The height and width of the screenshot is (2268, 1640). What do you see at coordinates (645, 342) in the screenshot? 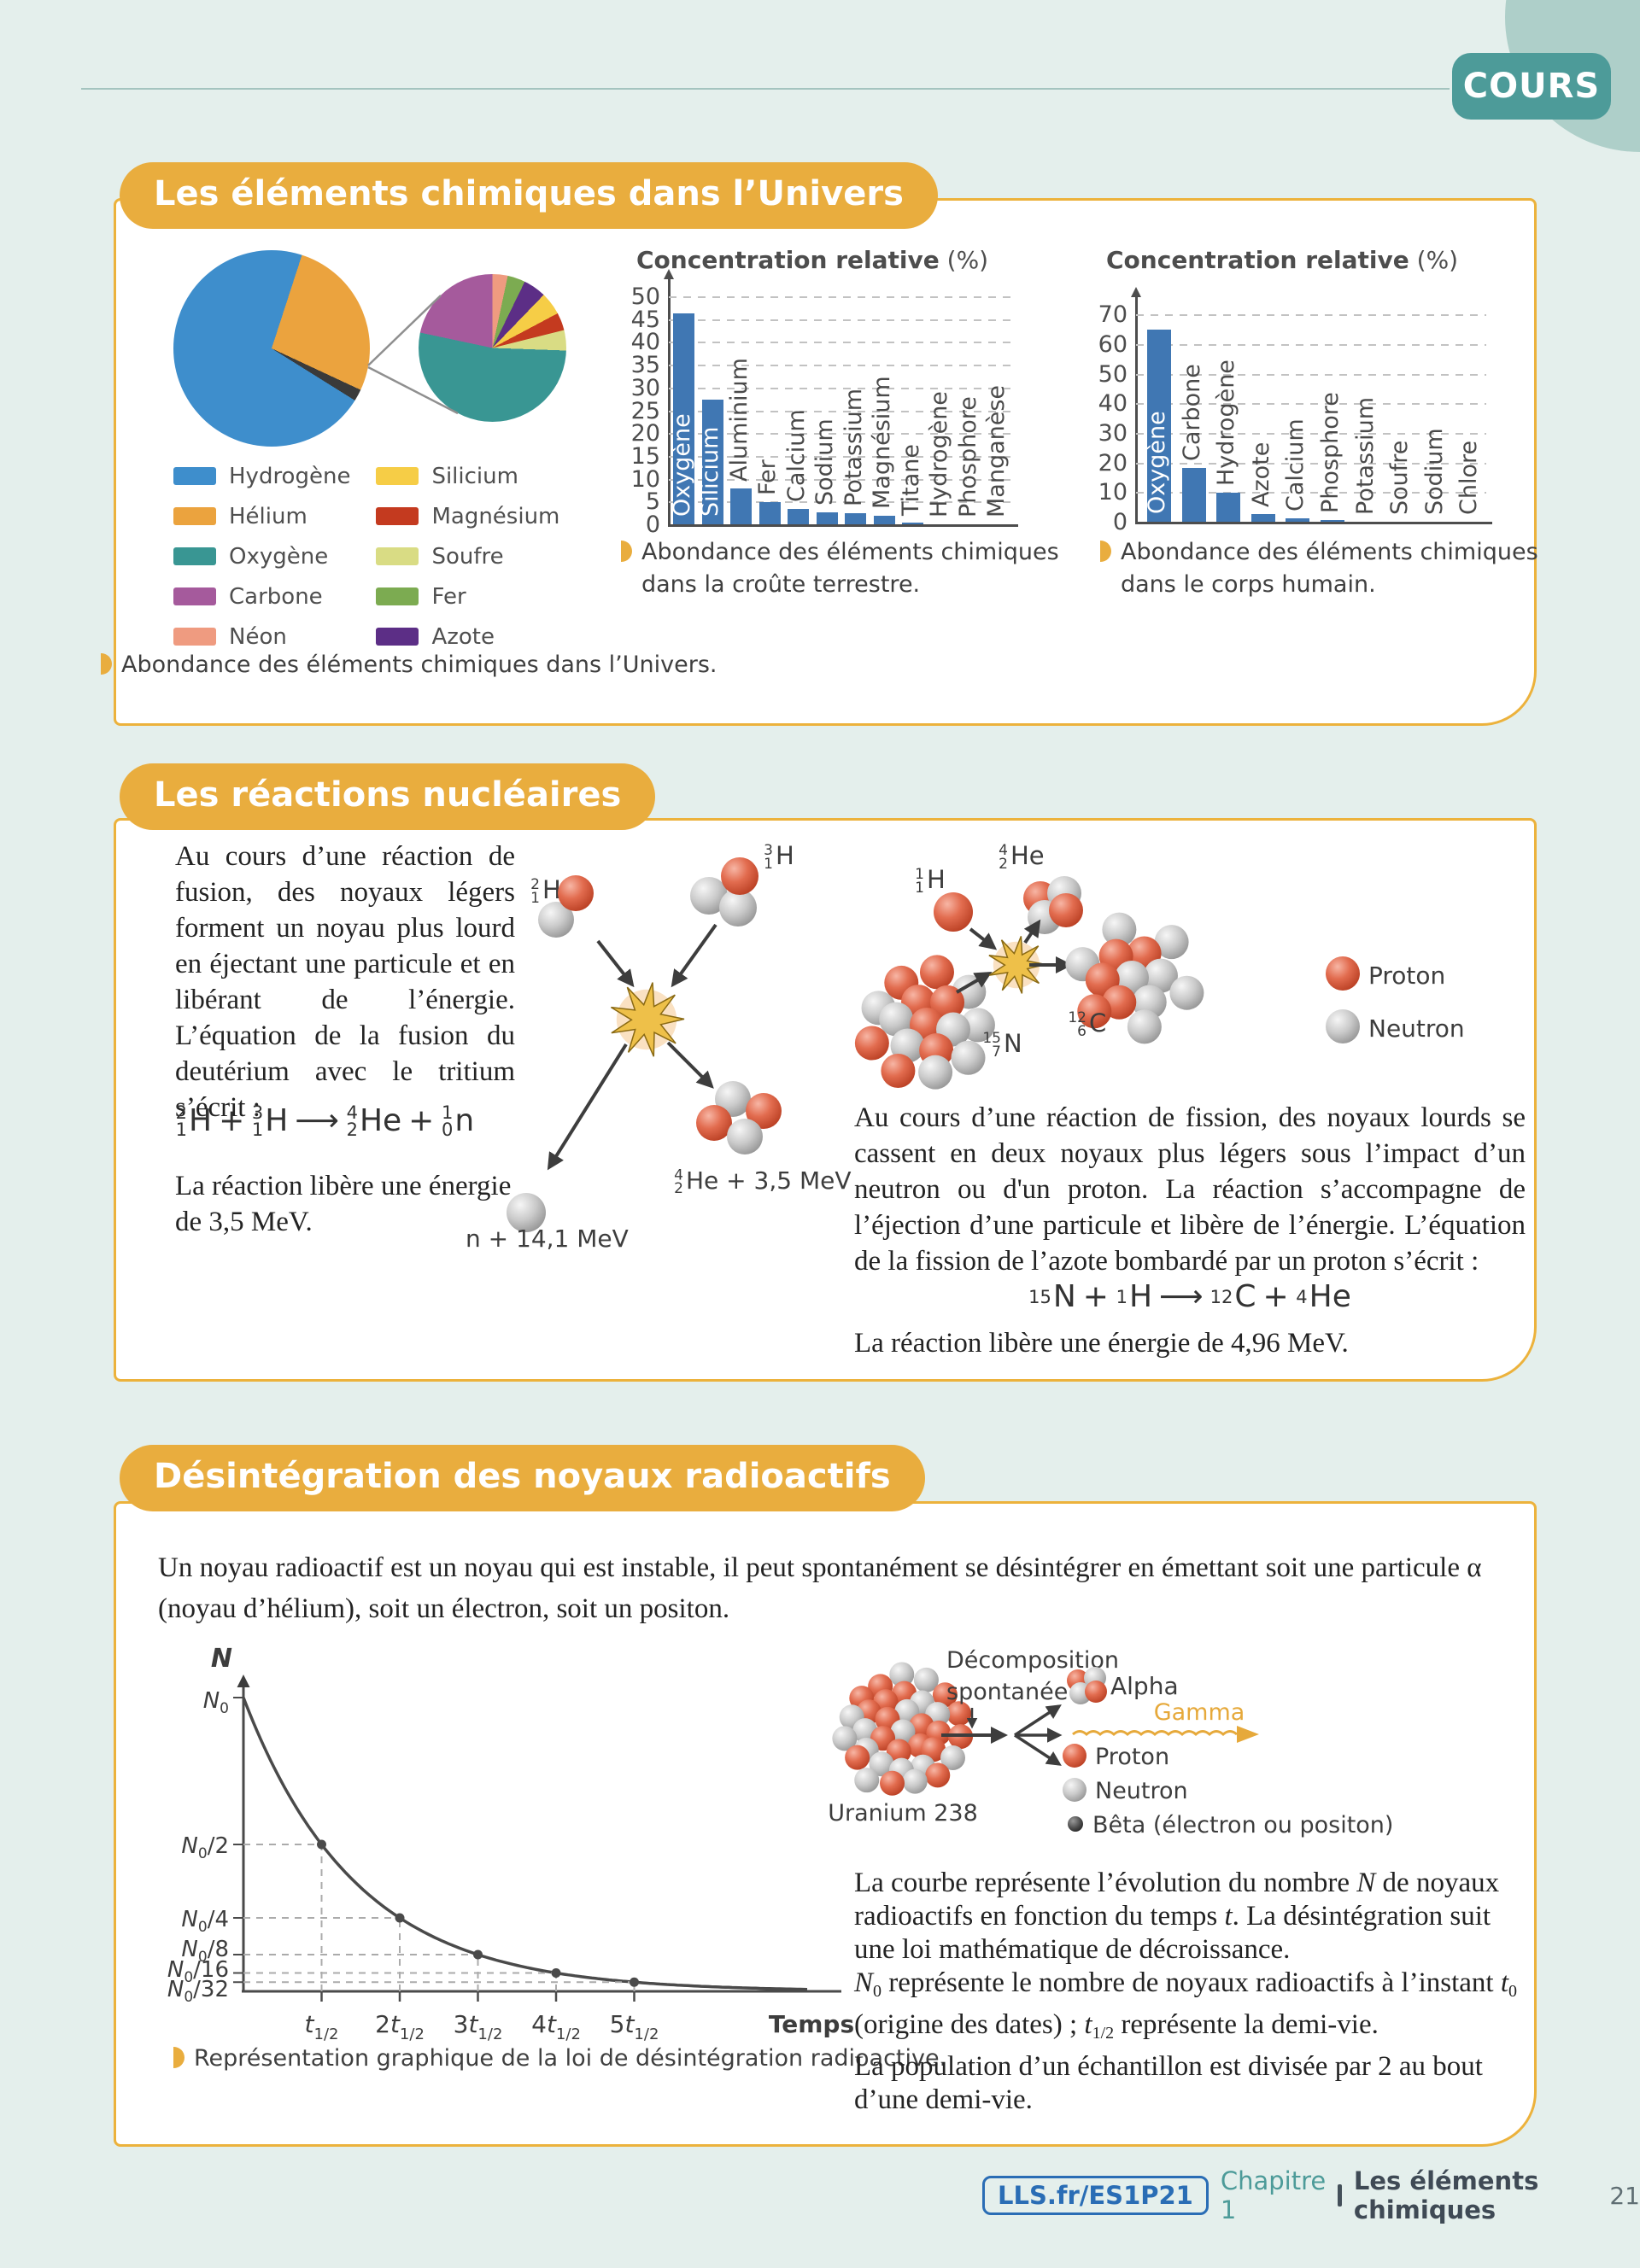
I see `y-tick-label: 40` at bounding box center [645, 342].